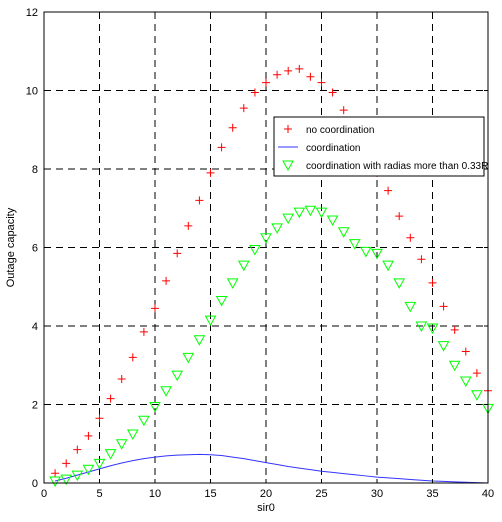 The width and height of the screenshot is (502, 522). I want to click on legend-box, so click(379, 146).